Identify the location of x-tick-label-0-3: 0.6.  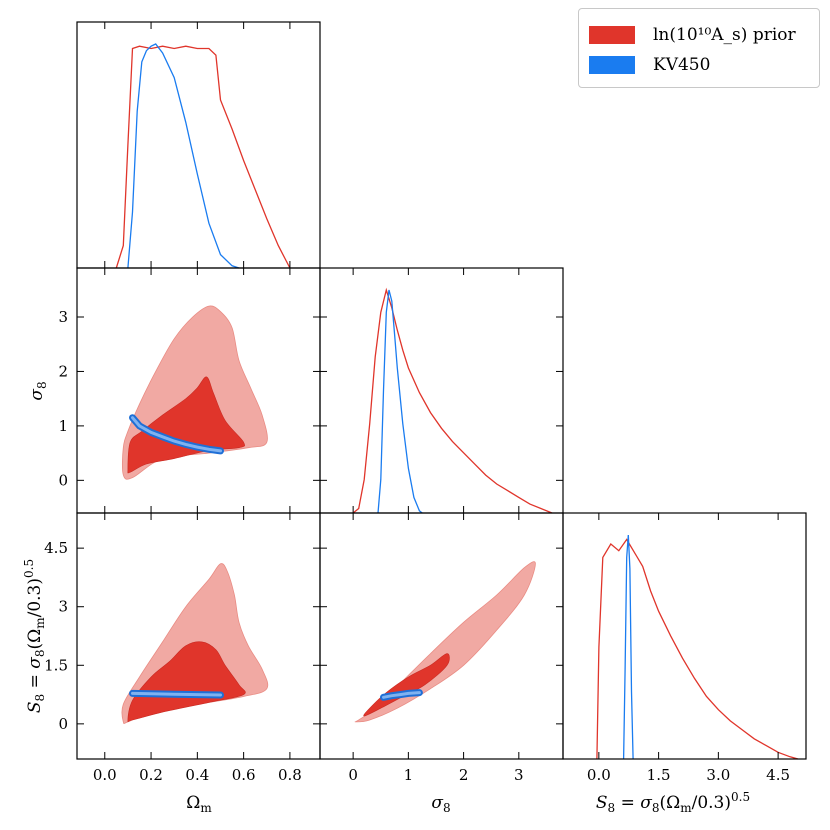
(244, 775).